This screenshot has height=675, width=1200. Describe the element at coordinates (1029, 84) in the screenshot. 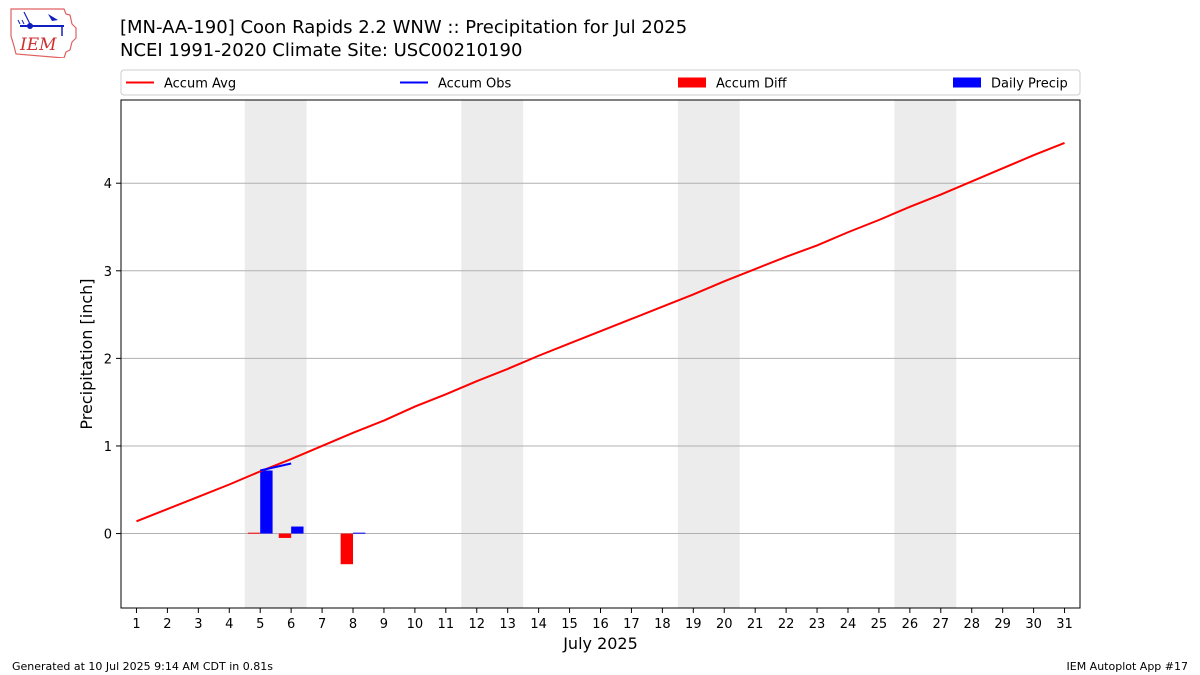

I see `legend-label-daily-precip: Daily Precip` at that location.